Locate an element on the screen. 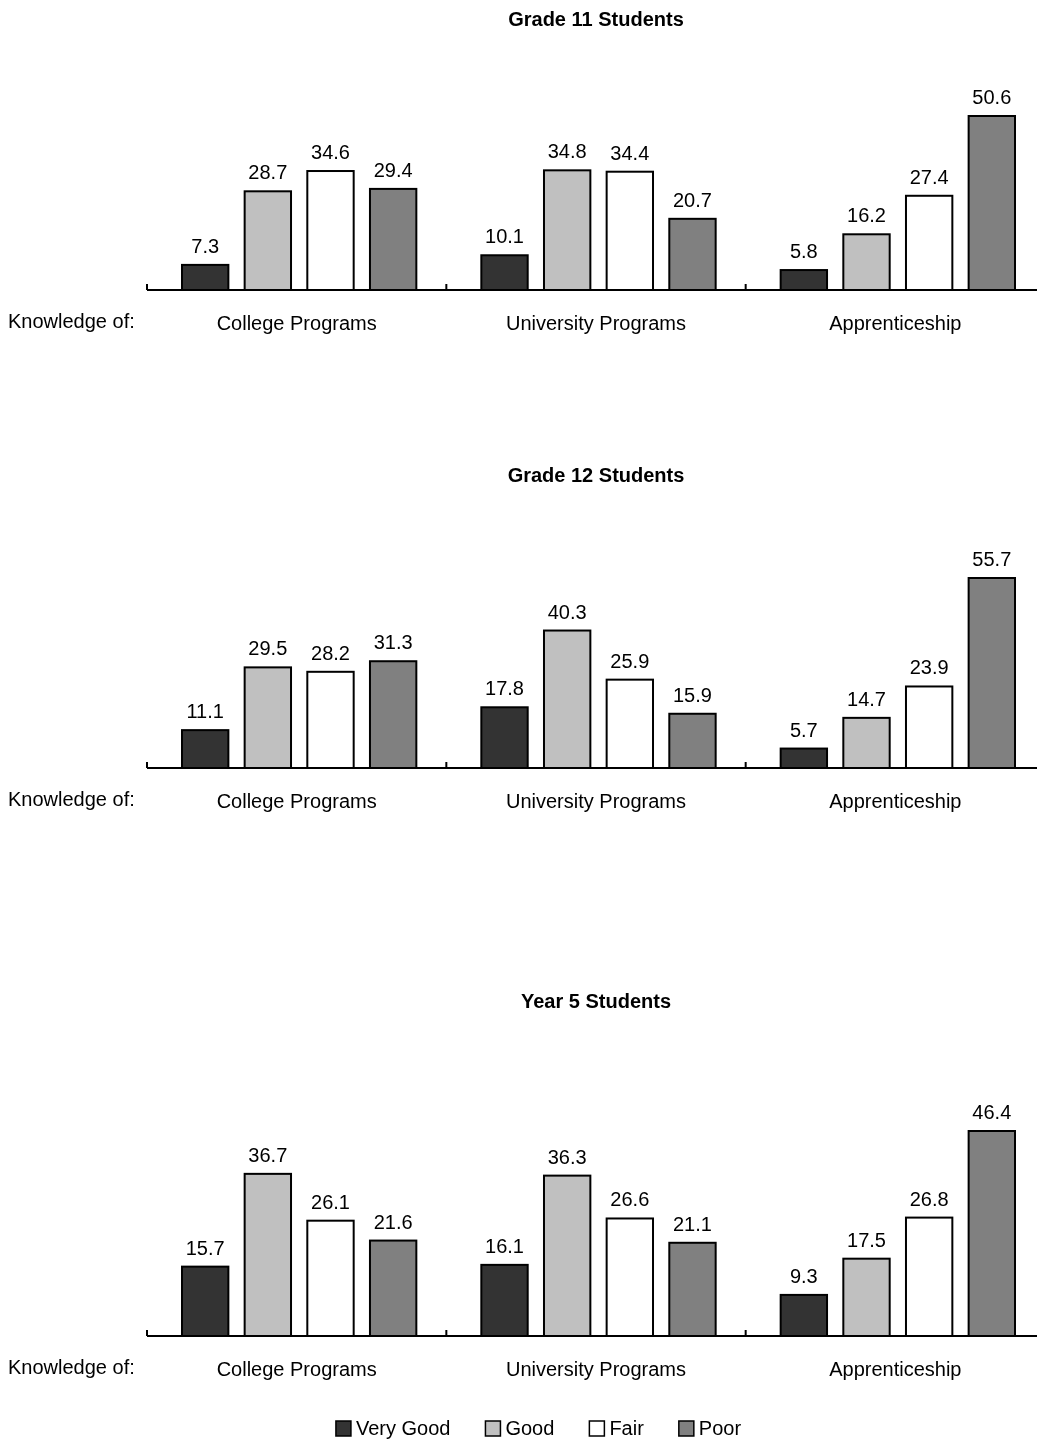 The width and height of the screenshot is (1037, 1450). chart-title: Year 5 Students is located at coordinates (596, 1001).